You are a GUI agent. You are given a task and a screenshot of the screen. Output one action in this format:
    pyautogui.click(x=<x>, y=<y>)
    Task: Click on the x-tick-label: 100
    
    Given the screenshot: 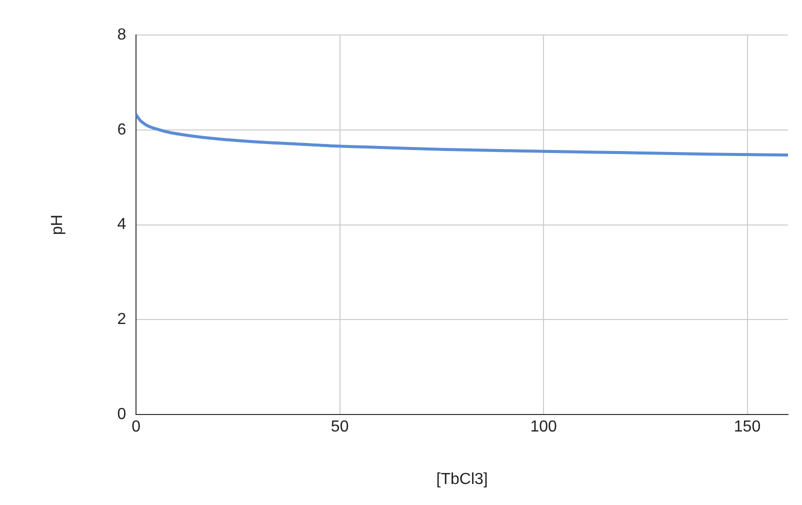 What is the action you would take?
    pyautogui.click(x=543, y=427)
    